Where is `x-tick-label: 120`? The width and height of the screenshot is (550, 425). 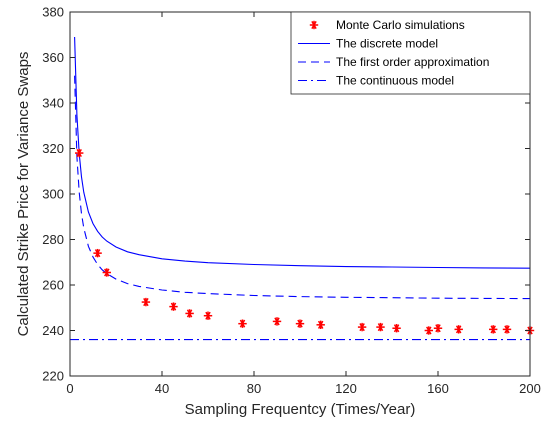 x-tick-label: 120 is located at coordinates (346, 388).